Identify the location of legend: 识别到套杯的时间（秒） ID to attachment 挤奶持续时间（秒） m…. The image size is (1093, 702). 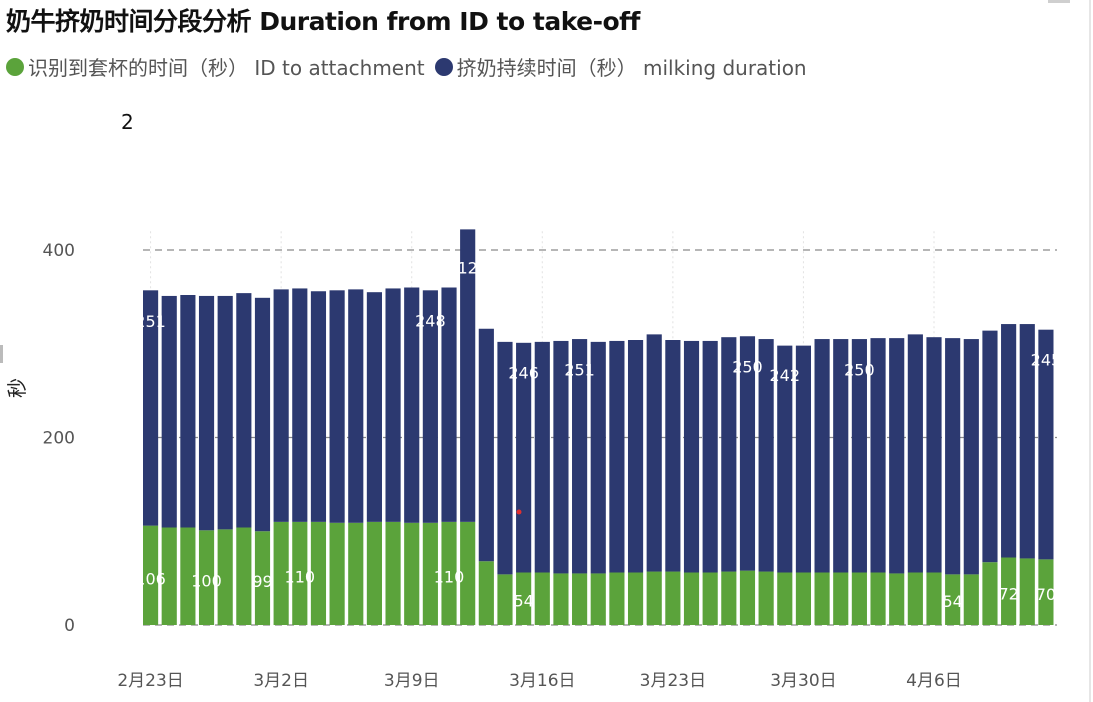
(411, 66).